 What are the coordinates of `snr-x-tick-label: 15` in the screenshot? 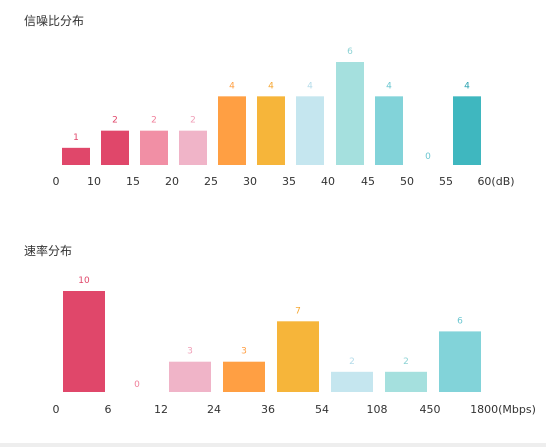 It's located at (133, 181).